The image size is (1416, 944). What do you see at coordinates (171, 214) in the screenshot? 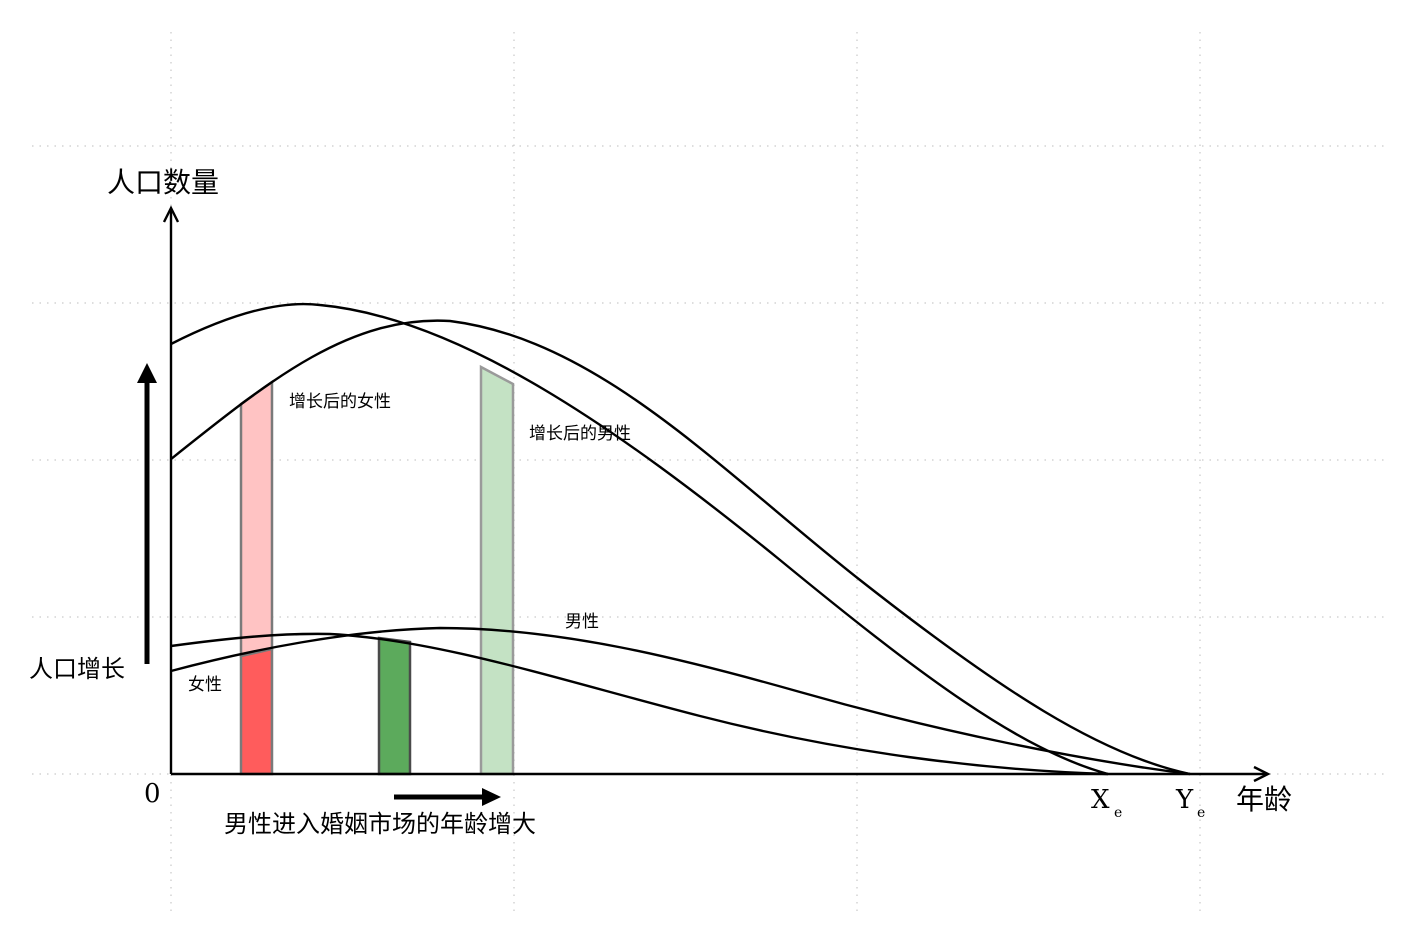
I see `y-axis-arrowhead` at bounding box center [171, 214].